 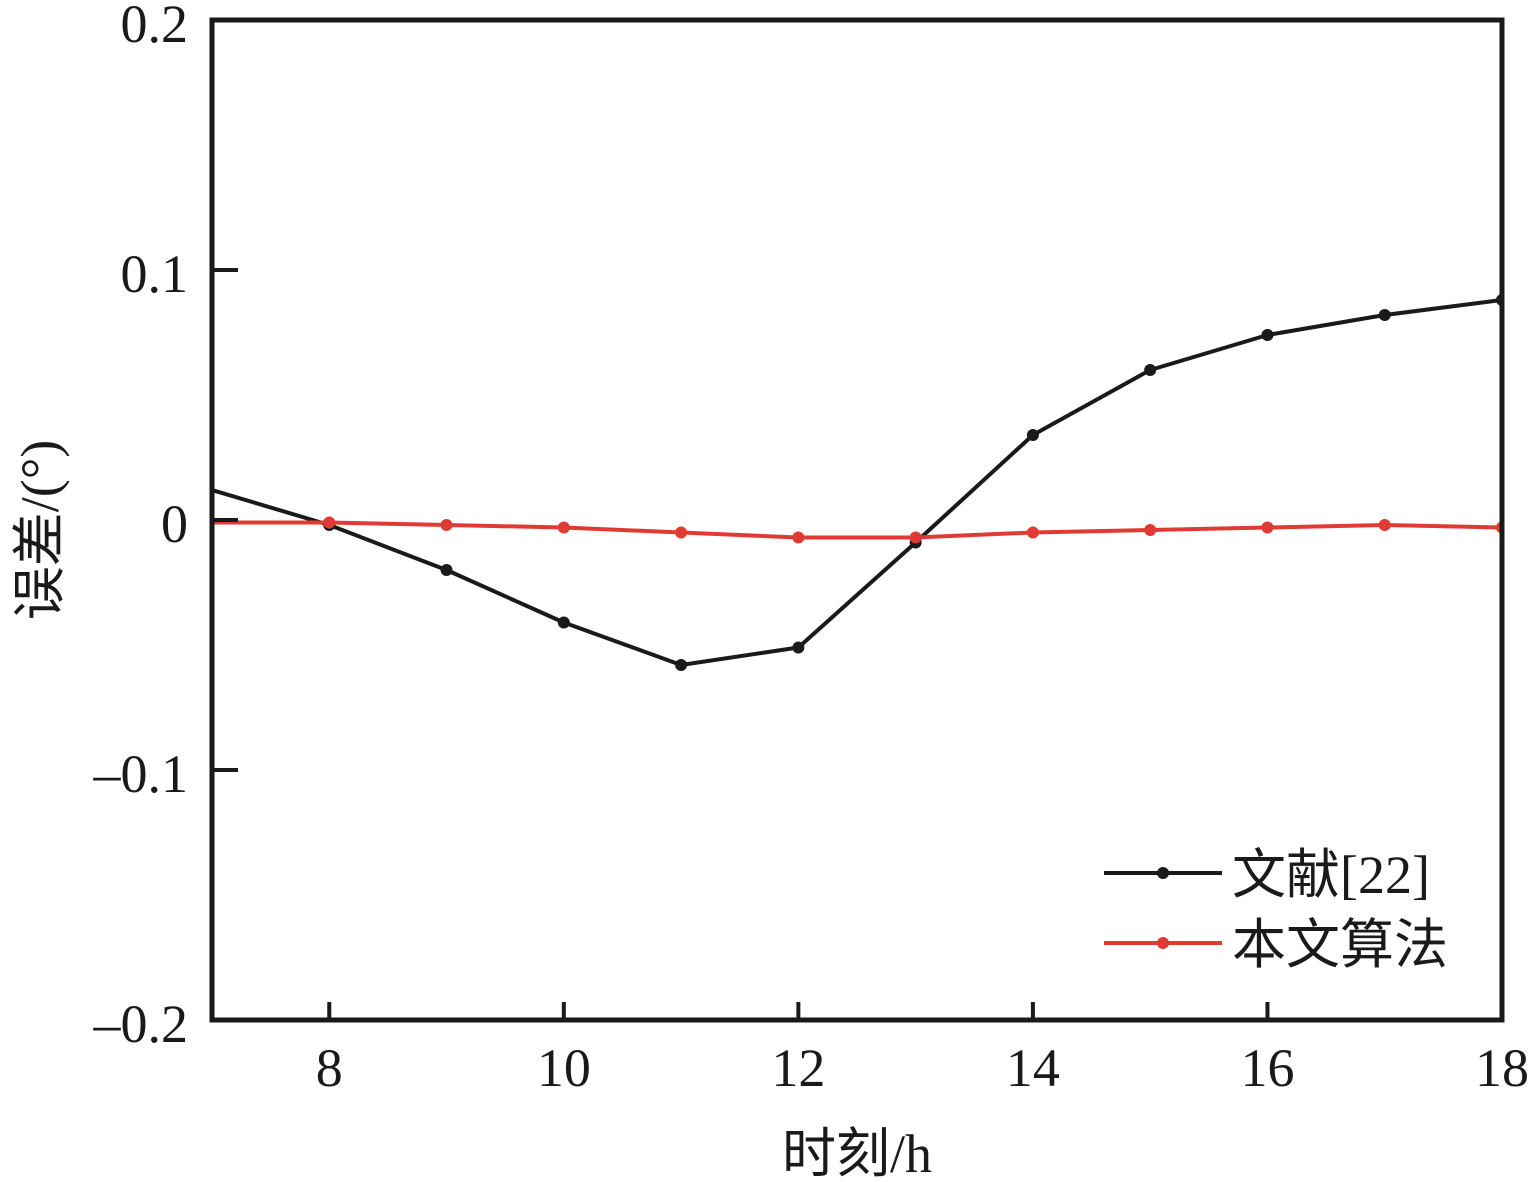 What do you see at coordinates (1502, 1068) in the screenshot?
I see `x-tick-label: 18` at bounding box center [1502, 1068].